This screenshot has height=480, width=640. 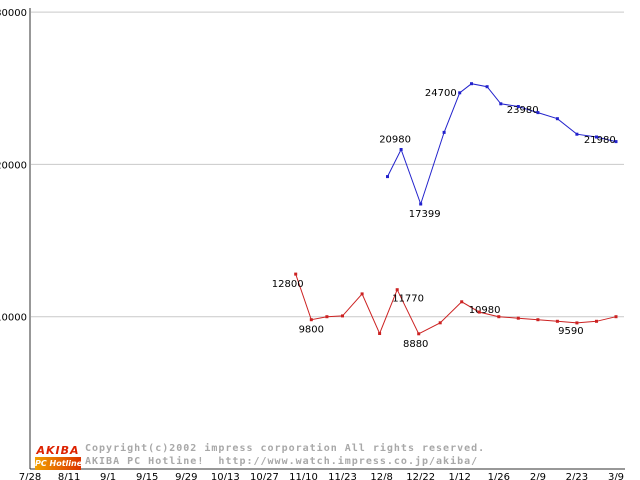 What do you see at coordinates (13, 13) in the screenshot?
I see `y-axis-tick-label: 30000` at bounding box center [13, 13].